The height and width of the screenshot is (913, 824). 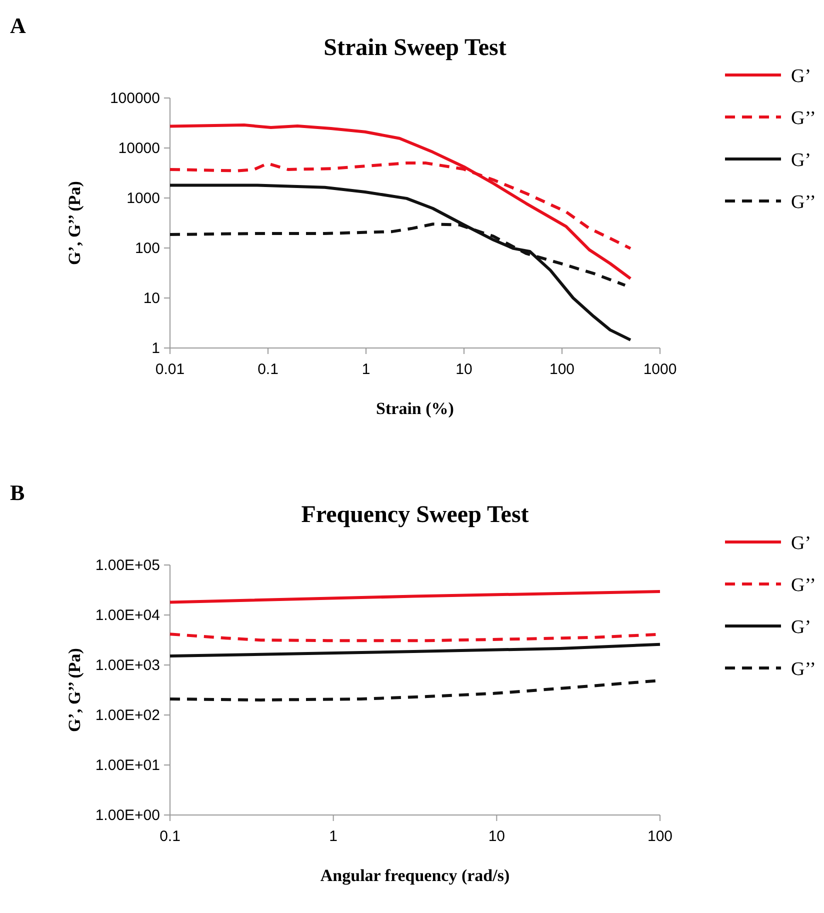 I want to click on y-tick-label: 10000, so click(x=139, y=148).